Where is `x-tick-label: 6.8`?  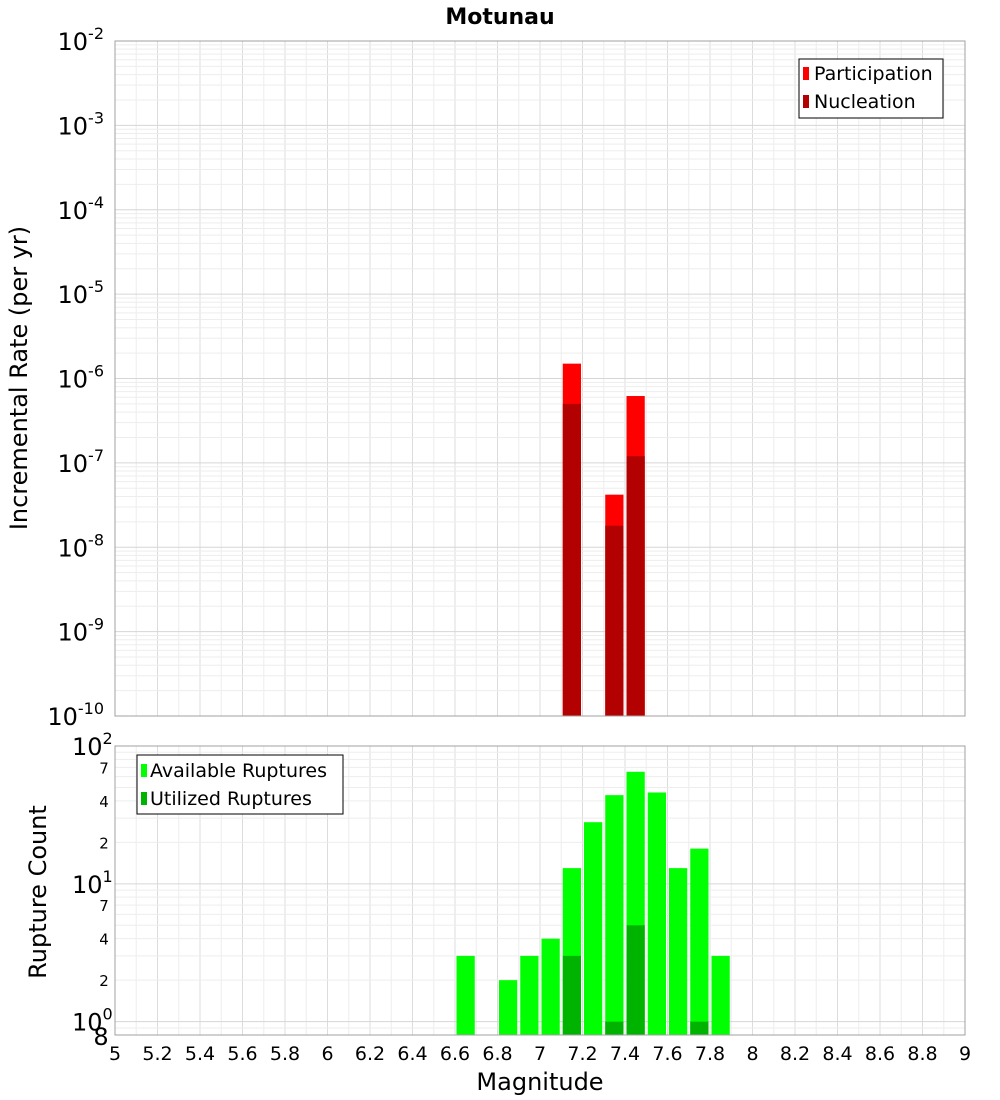 x-tick-label: 6.8 is located at coordinates (497, 1054).